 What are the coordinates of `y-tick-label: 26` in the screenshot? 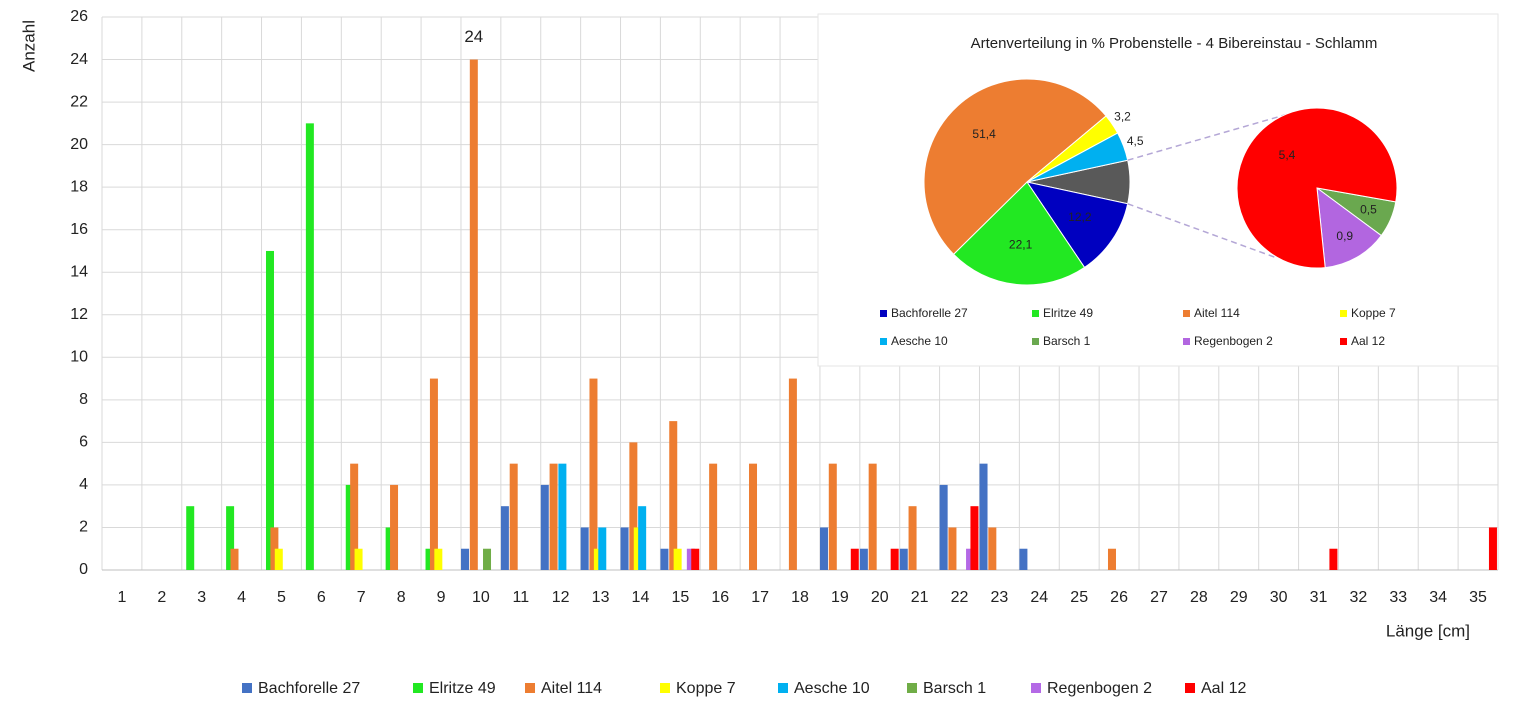 It's located at (79, 16).